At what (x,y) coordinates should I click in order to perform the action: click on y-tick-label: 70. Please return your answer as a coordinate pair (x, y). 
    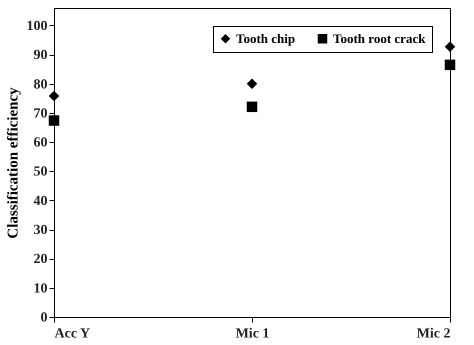
    Looking at the image, I should click on (41, 114).